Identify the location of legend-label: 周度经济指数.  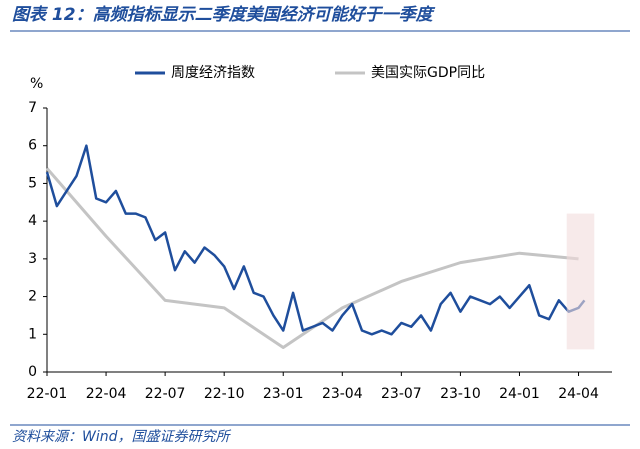
(213, 73).